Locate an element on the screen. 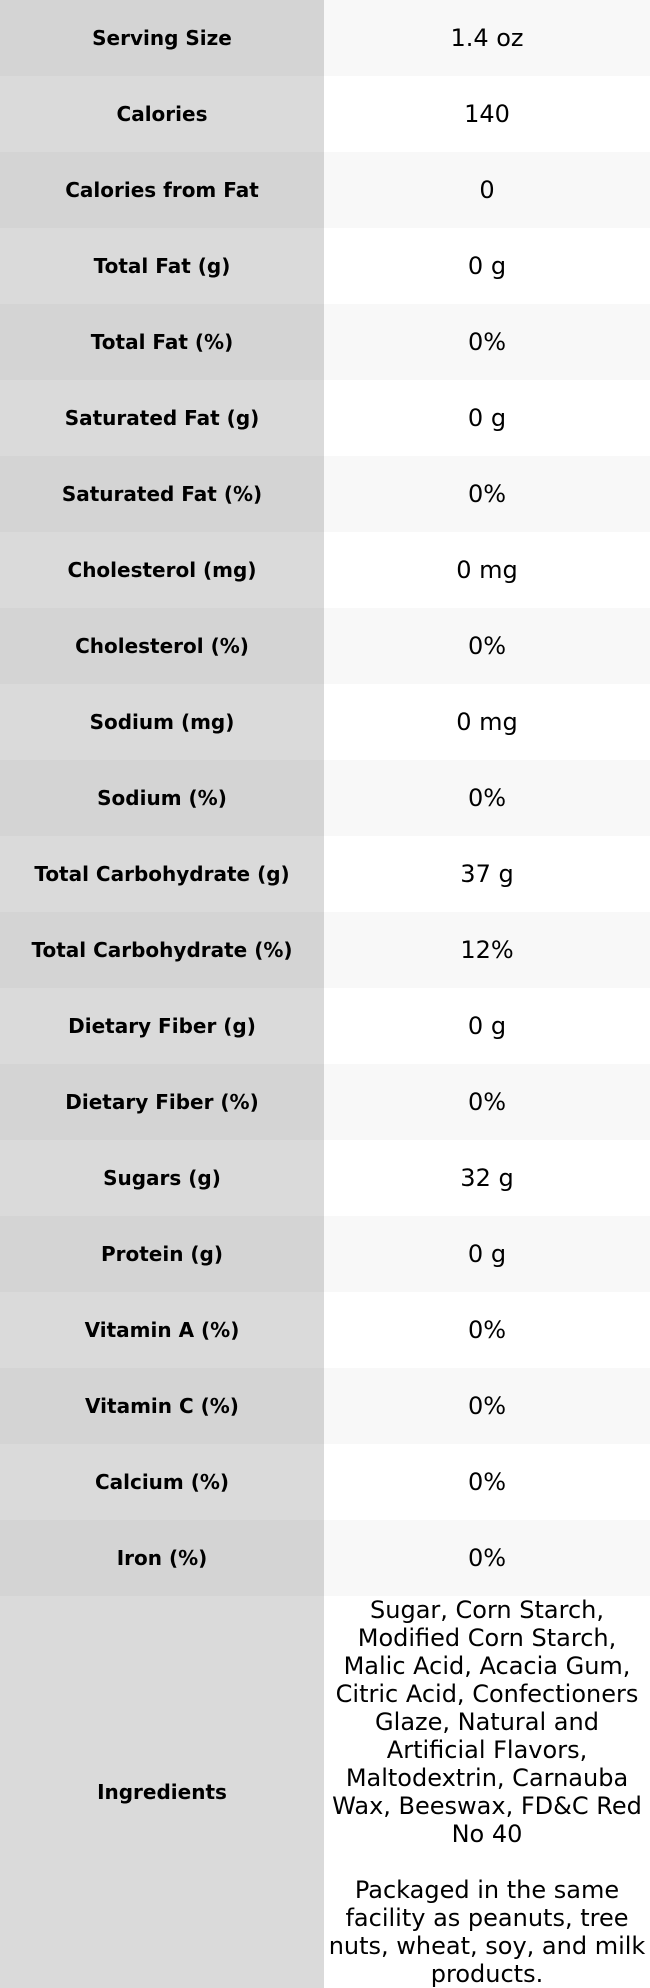 The height and width of the screenshot is (1988, 650). row-label: Sugars (g) is located at coordinates (162, 1178).